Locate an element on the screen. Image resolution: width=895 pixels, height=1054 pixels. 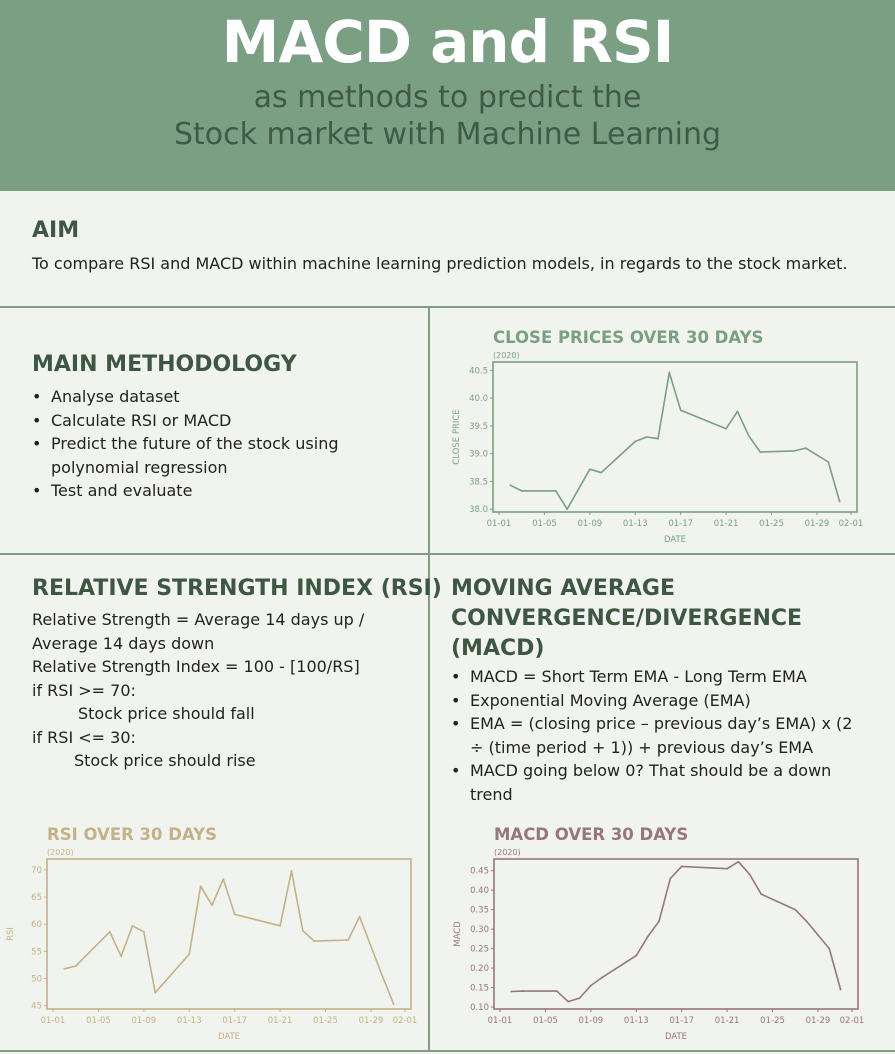
y-tick-label: 40.0 is located at coordinates (478, 399).